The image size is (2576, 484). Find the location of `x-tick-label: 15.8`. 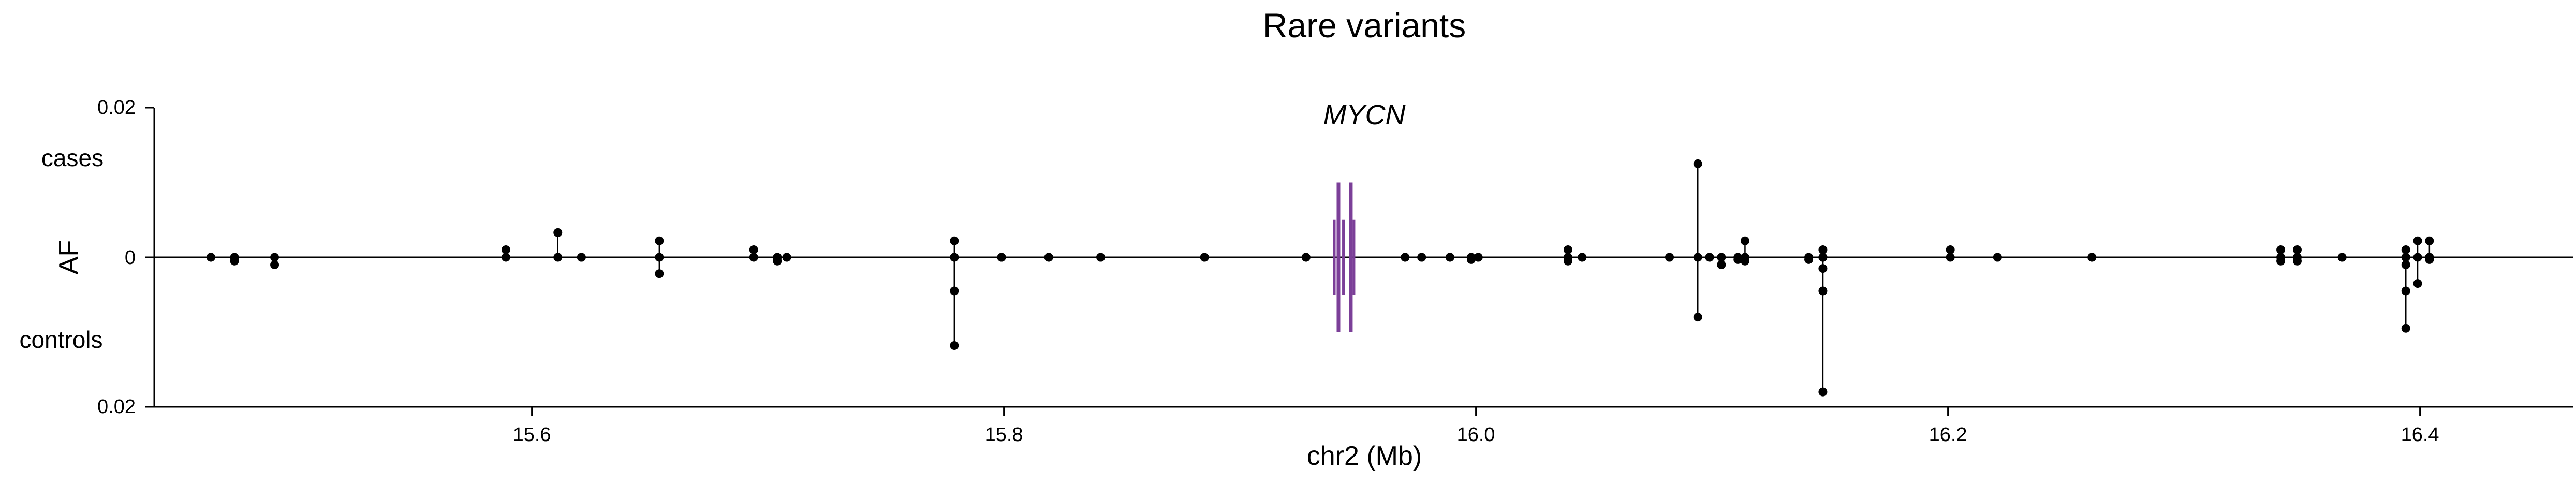

x-tick-label: 15.8 is located at coordinates (1004, 435).